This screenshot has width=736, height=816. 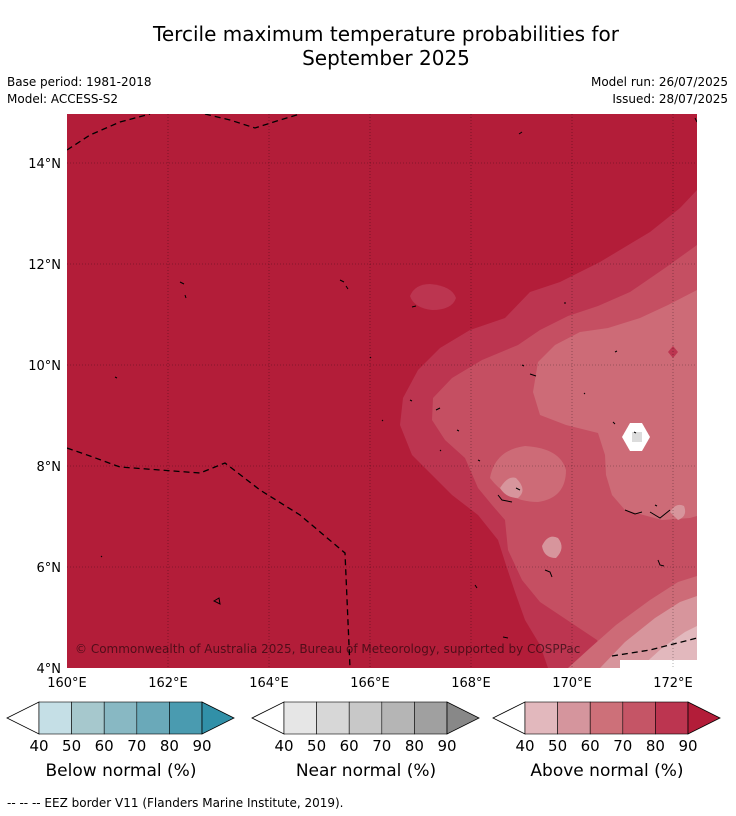 I want to click on below-normal-title: Below normal (%), so click(x=121, y=771).